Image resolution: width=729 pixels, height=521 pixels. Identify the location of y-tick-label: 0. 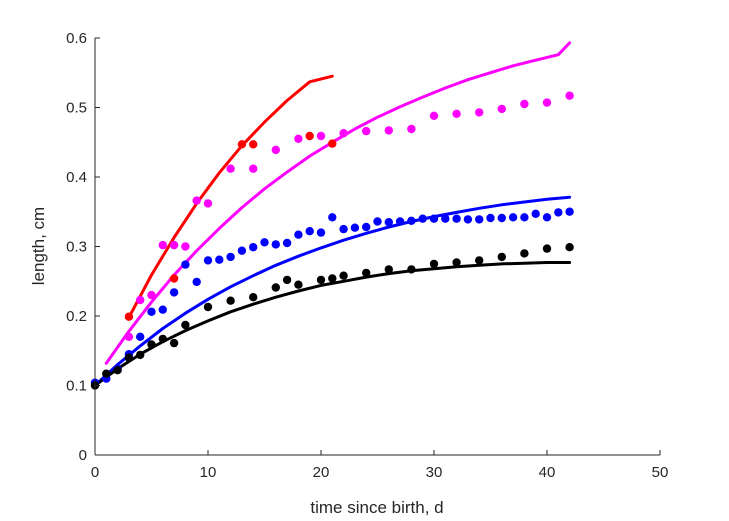
(83, 455).